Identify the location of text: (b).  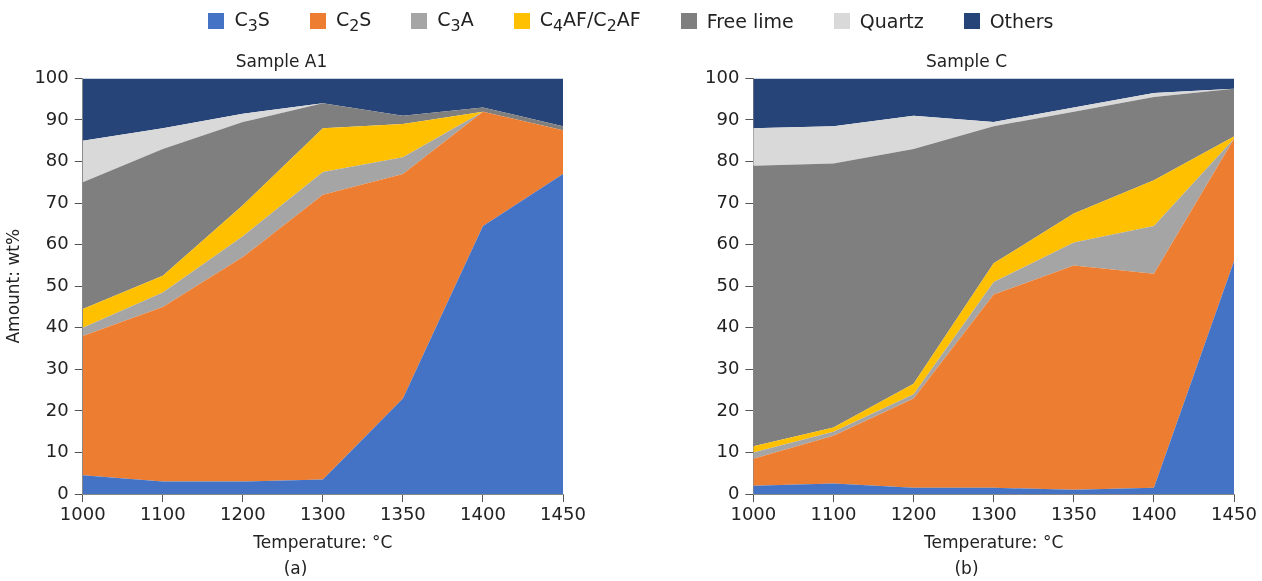
(966, 568).